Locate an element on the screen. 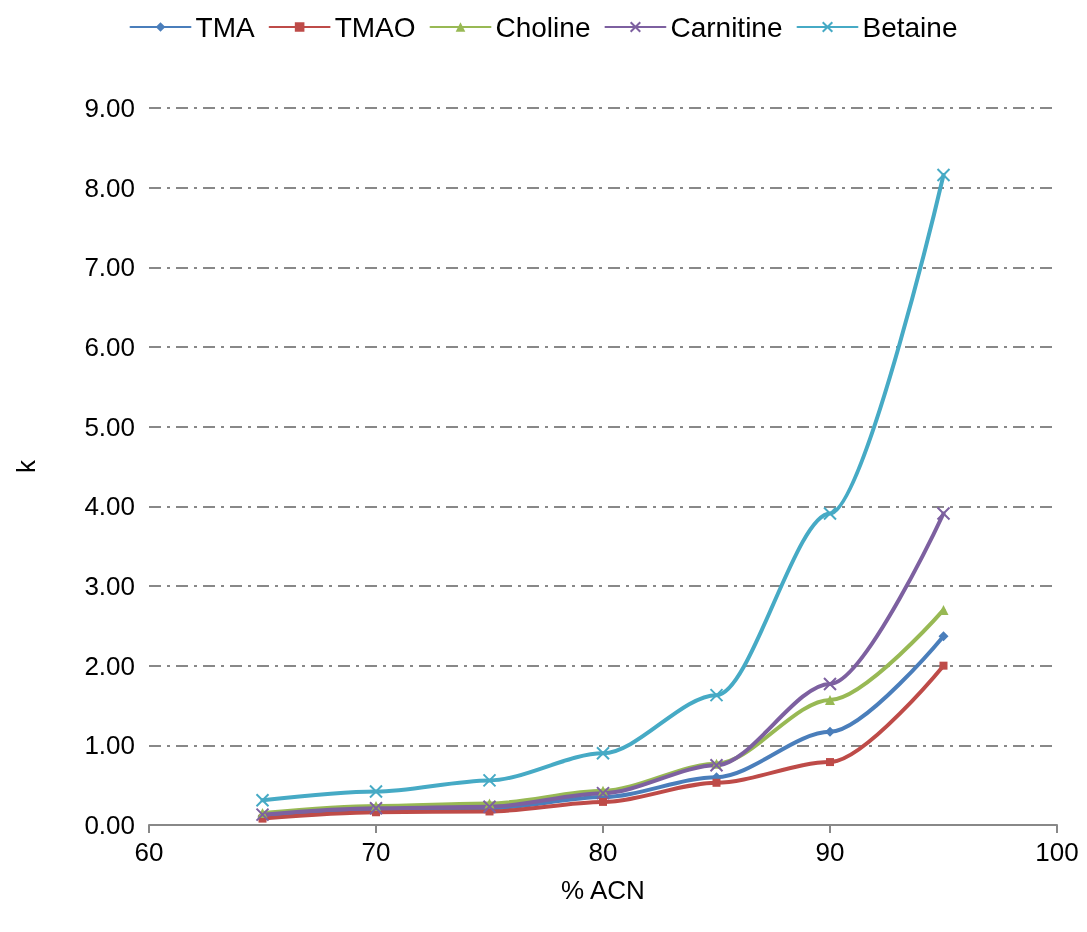  x-tick-label: 80 is located at coordinates (603, 852).